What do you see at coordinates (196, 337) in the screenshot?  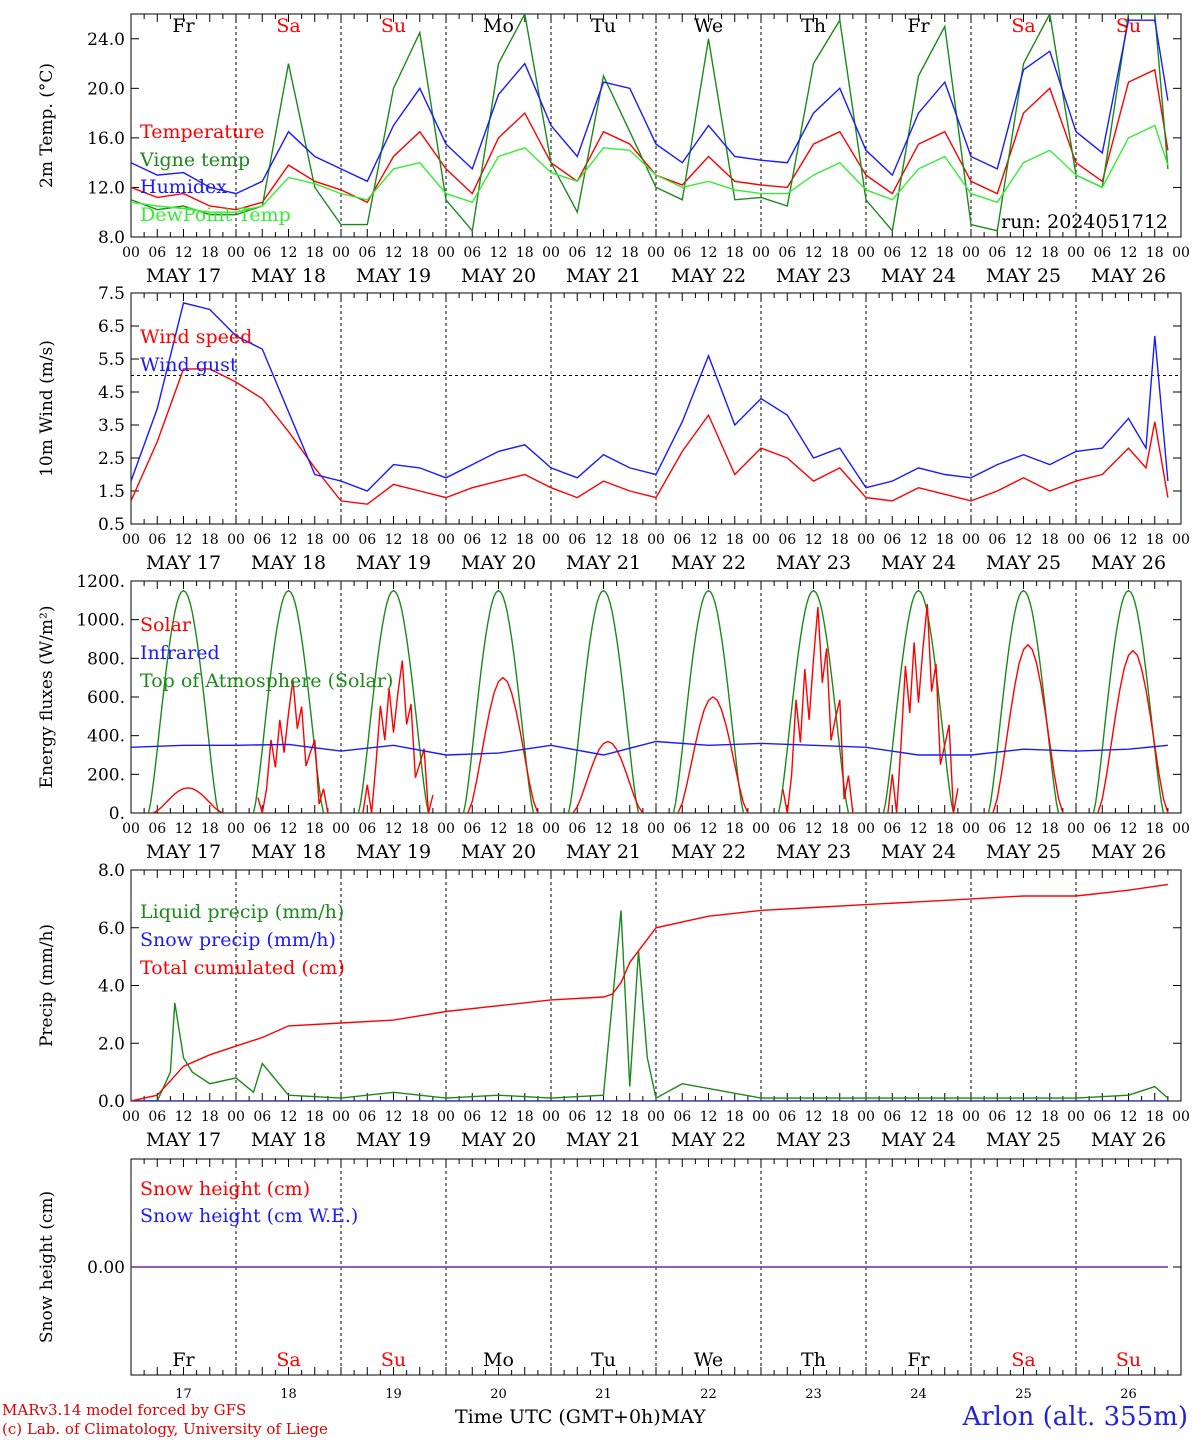 I see `legend-entry: Wind speed` at bounding box center [196, 337].